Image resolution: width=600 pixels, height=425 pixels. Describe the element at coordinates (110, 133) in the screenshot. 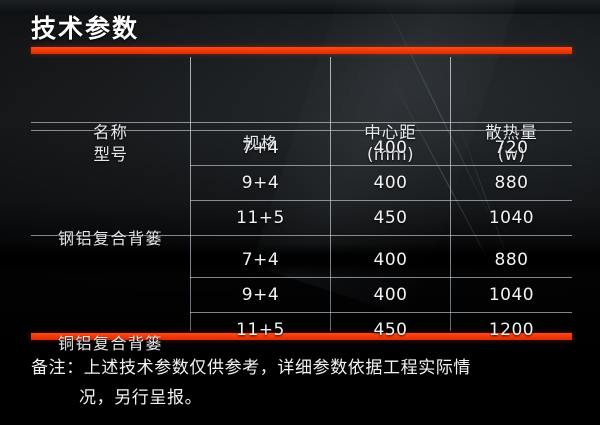

I see `header-name-line1: 名称` at that location.